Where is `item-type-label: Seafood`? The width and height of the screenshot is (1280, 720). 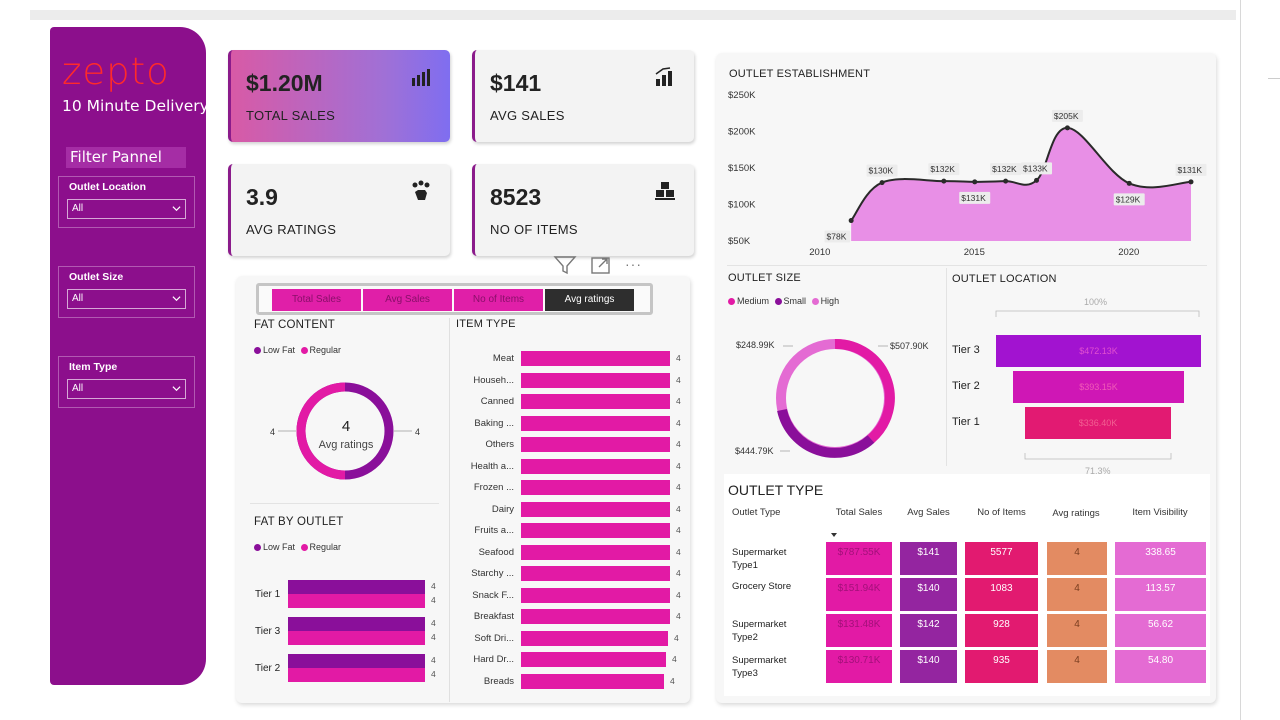 item-type-label: Seafood is located at coordinates (496, 552).